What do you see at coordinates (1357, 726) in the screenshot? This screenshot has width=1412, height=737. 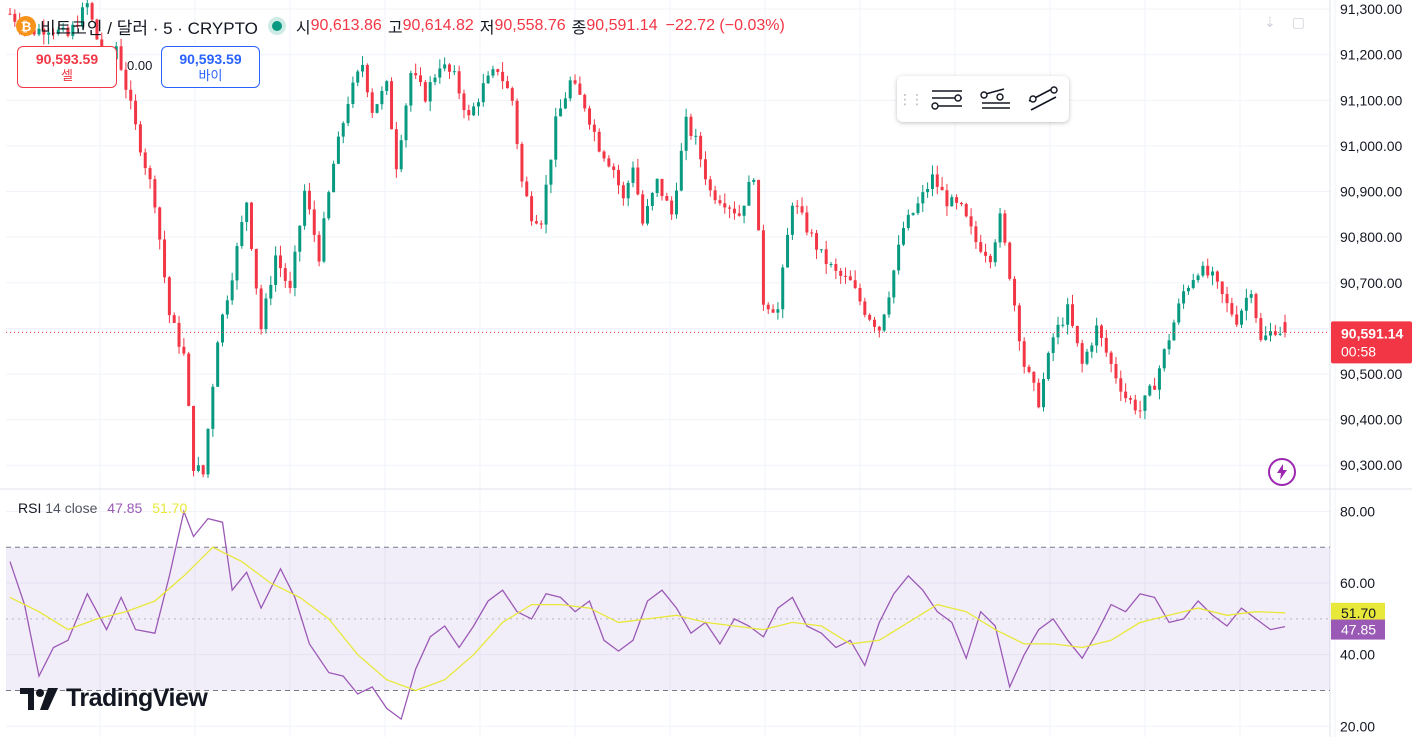 I see `rsi-tick-label: 20.00` at bounding box center [1357, 726].